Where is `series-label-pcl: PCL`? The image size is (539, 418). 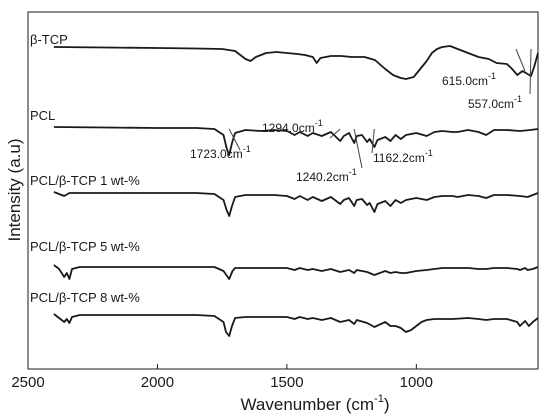
series-label-pcl: PCL is located at coordinates (42, 115).